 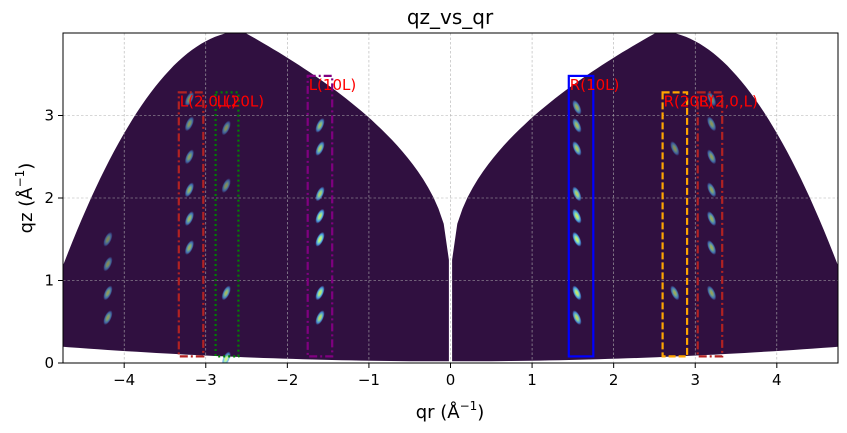 I want to click on roi-label: R(2,0,L), so click(x=728, y=101).